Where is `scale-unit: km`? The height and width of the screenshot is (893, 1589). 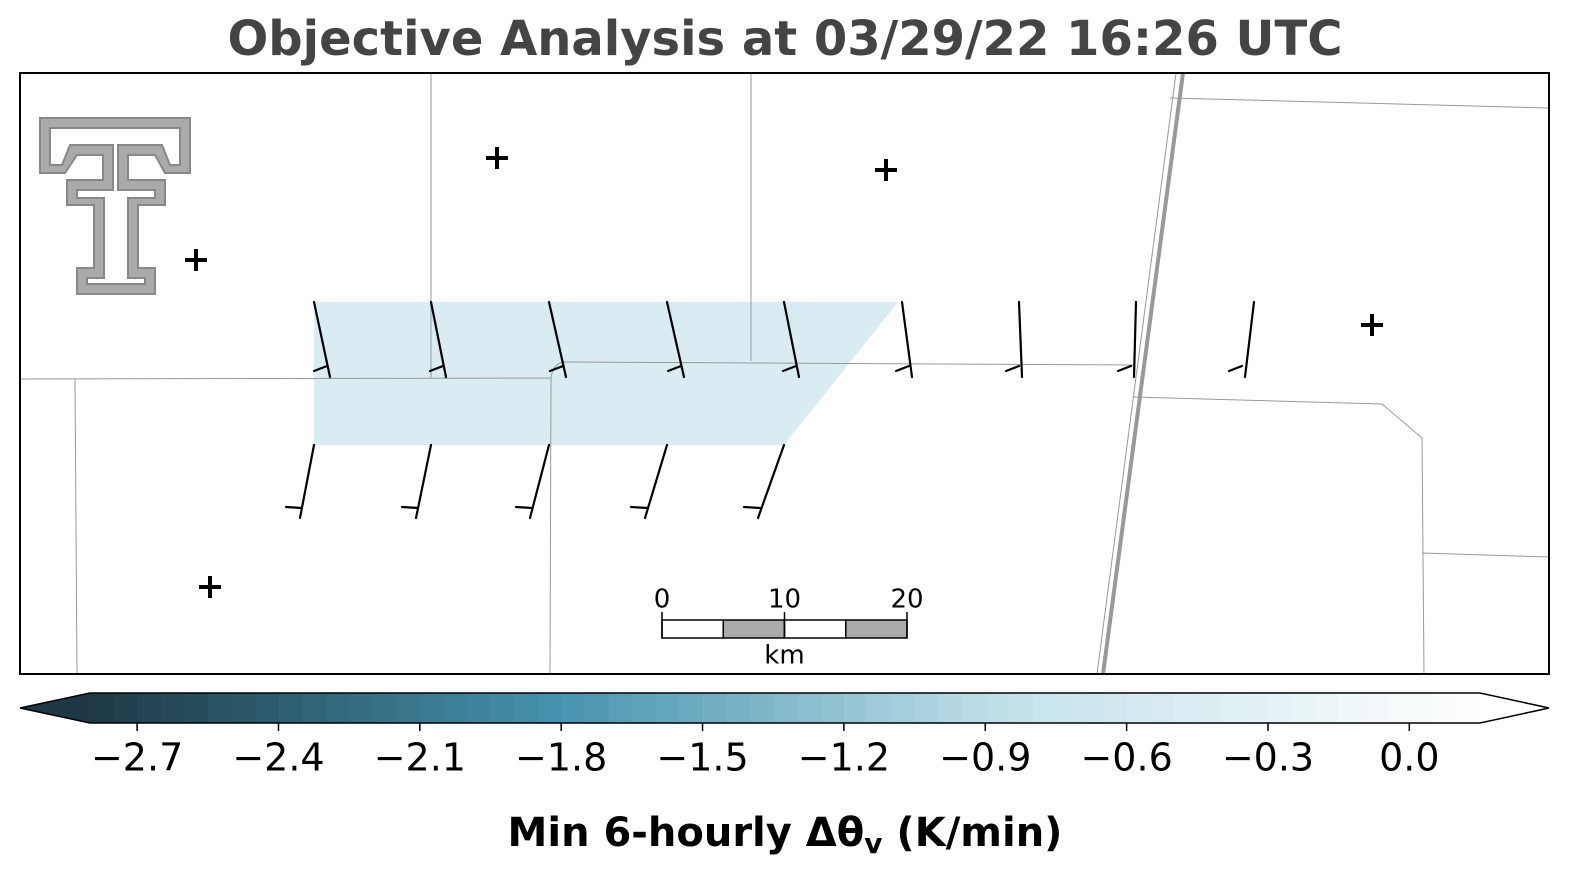 scale-unit: km is located at coordinates (784, 656).